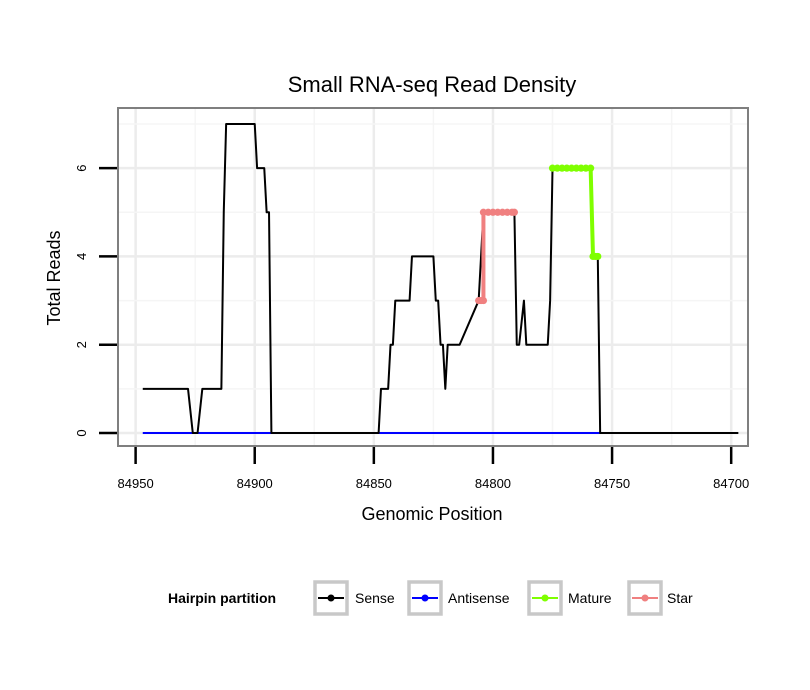 The height and width of the screenshot is (690, 810). I want to click on x-tick-label: 84750, so click(612, 483).